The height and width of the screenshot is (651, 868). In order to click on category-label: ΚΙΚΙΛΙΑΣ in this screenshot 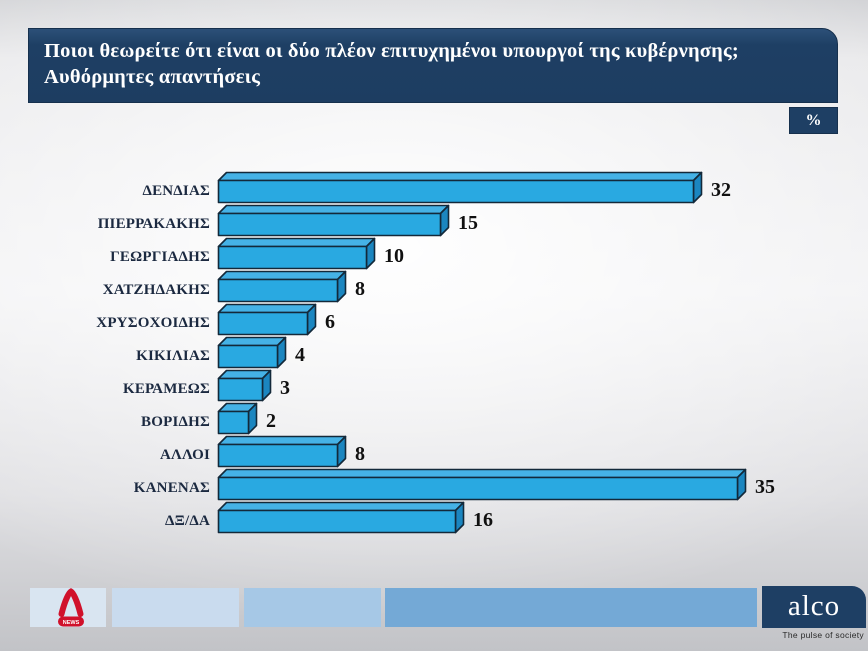, I will do `click(173, 356)`.